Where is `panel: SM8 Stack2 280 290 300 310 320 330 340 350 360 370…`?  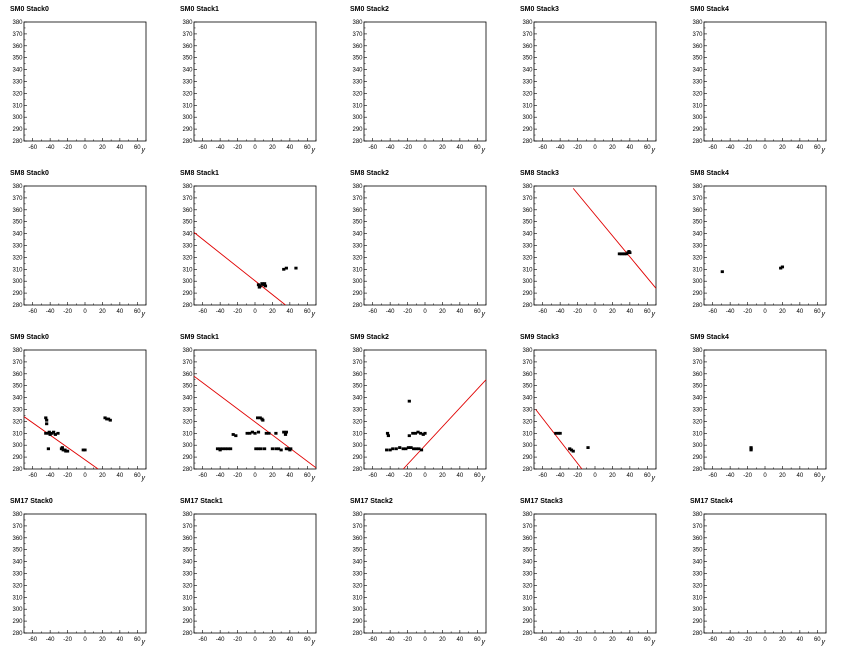
panel: SM8 Stack2 280 290 300 310 320 330 340 350 360 370… is located at coordinates (418, 244).